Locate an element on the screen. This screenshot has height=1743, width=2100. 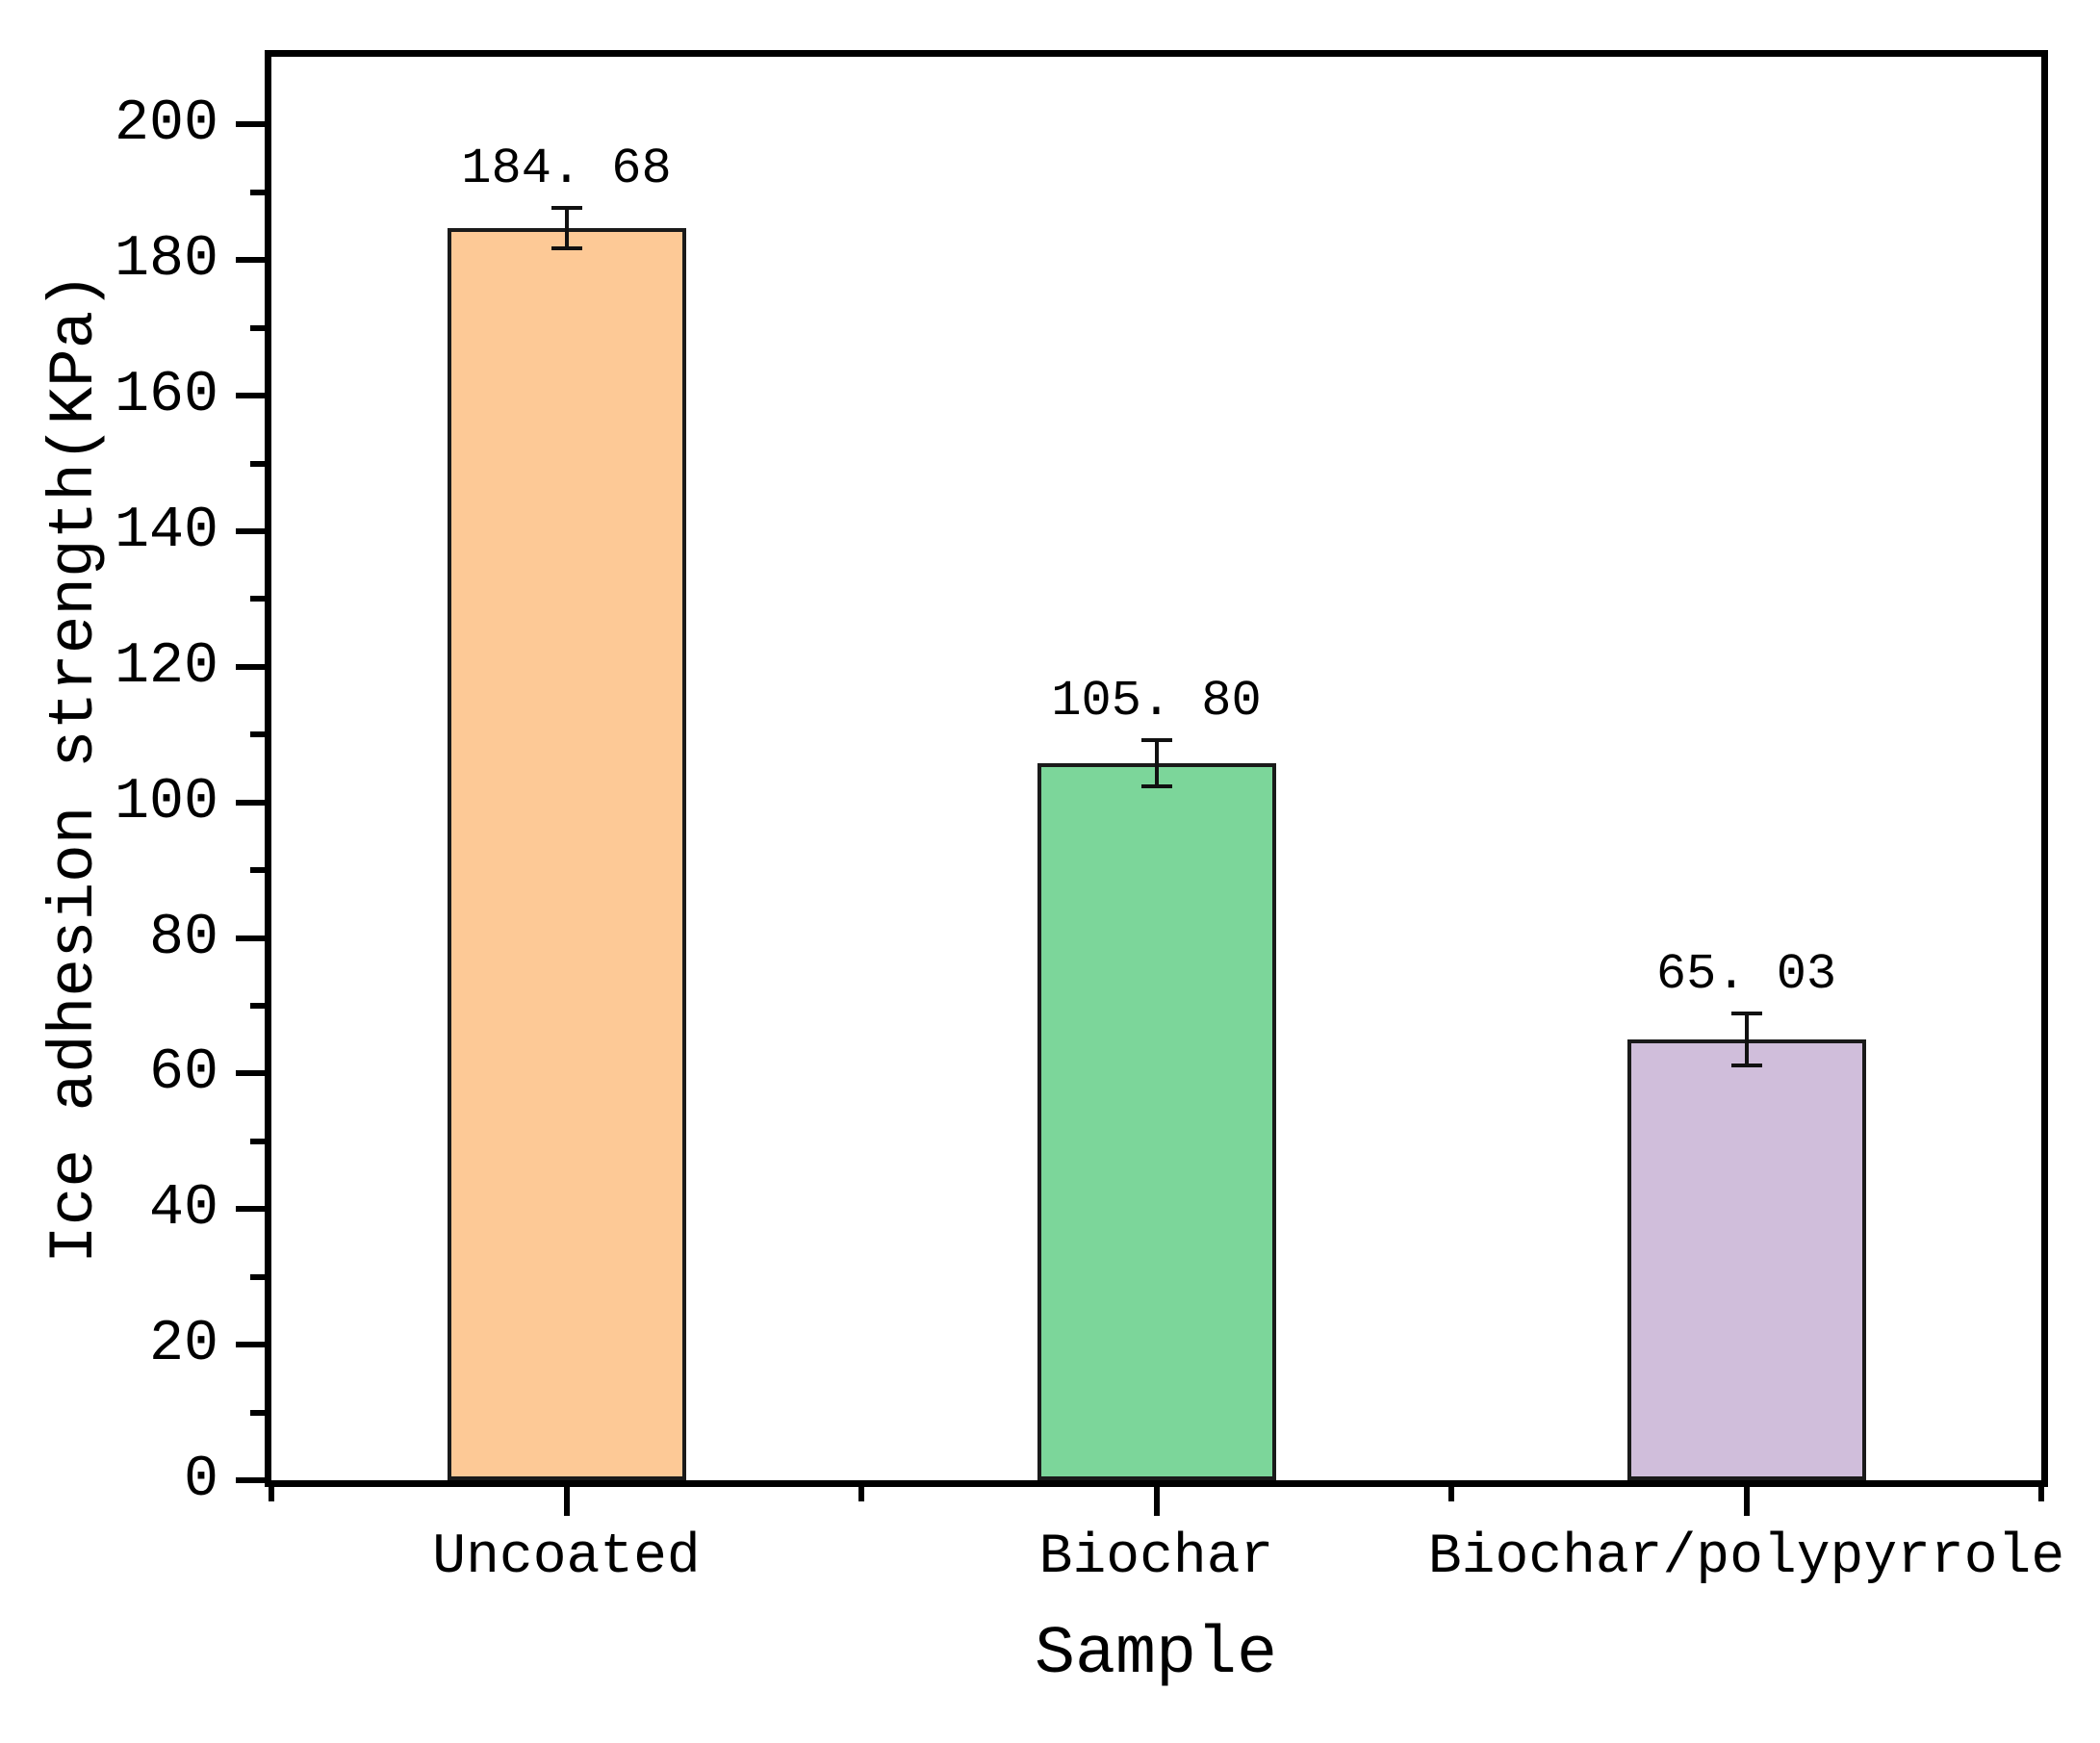
y-tick-label: 0 is located at coordinates (200, 1481).